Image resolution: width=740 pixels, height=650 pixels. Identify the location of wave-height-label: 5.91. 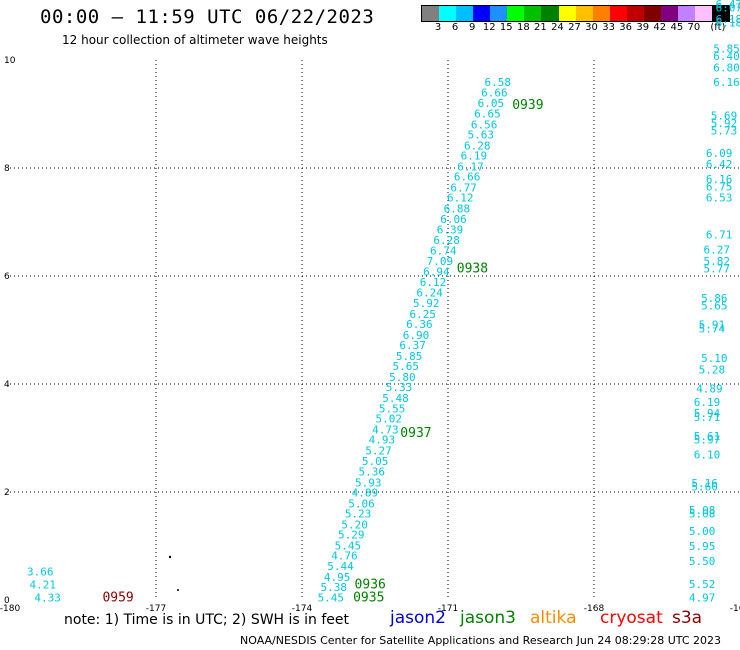
(712, 325).